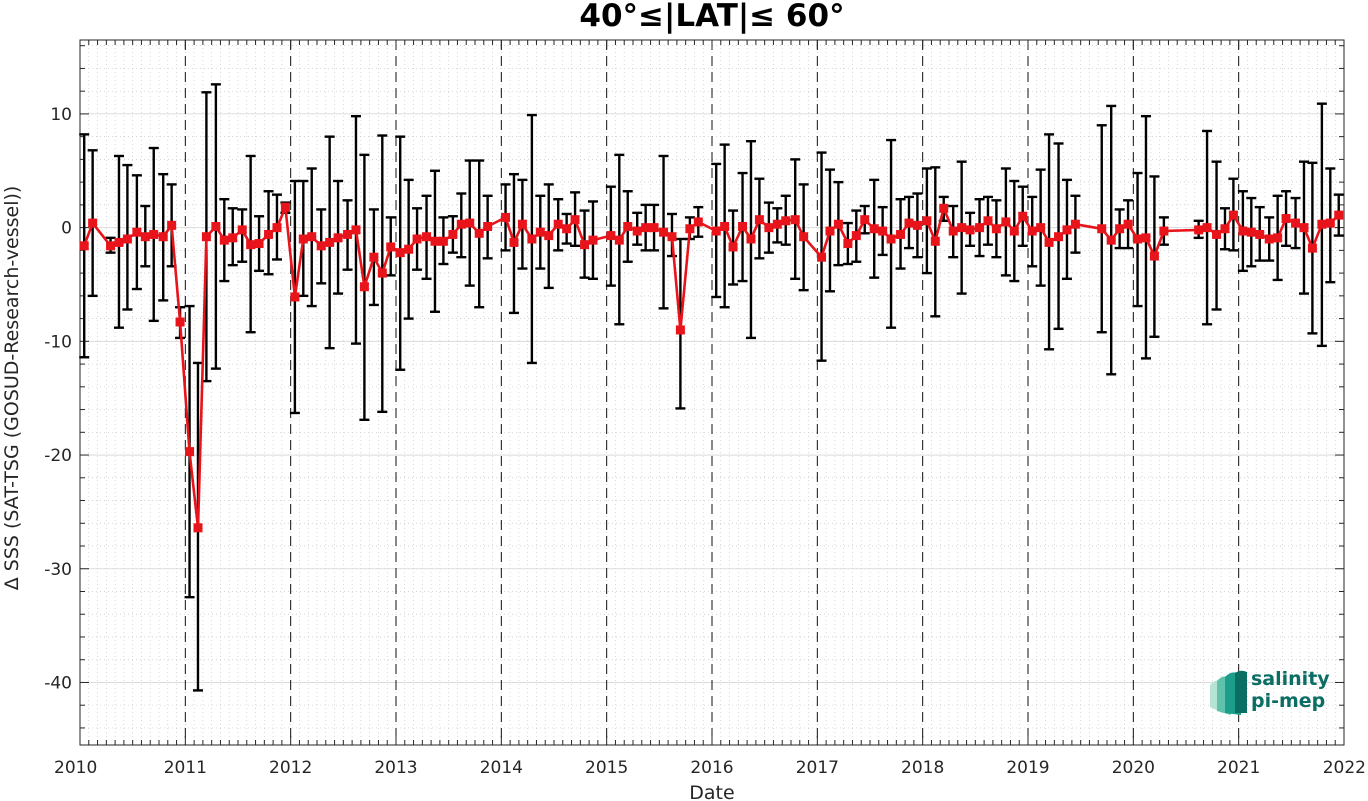  I want to click on x-tick-label: 2022, so click(1344, 768).